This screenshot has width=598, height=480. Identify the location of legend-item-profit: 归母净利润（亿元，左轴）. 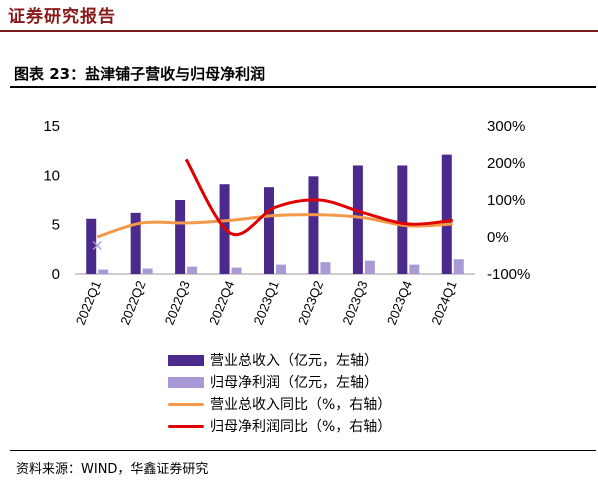
(279, 382).